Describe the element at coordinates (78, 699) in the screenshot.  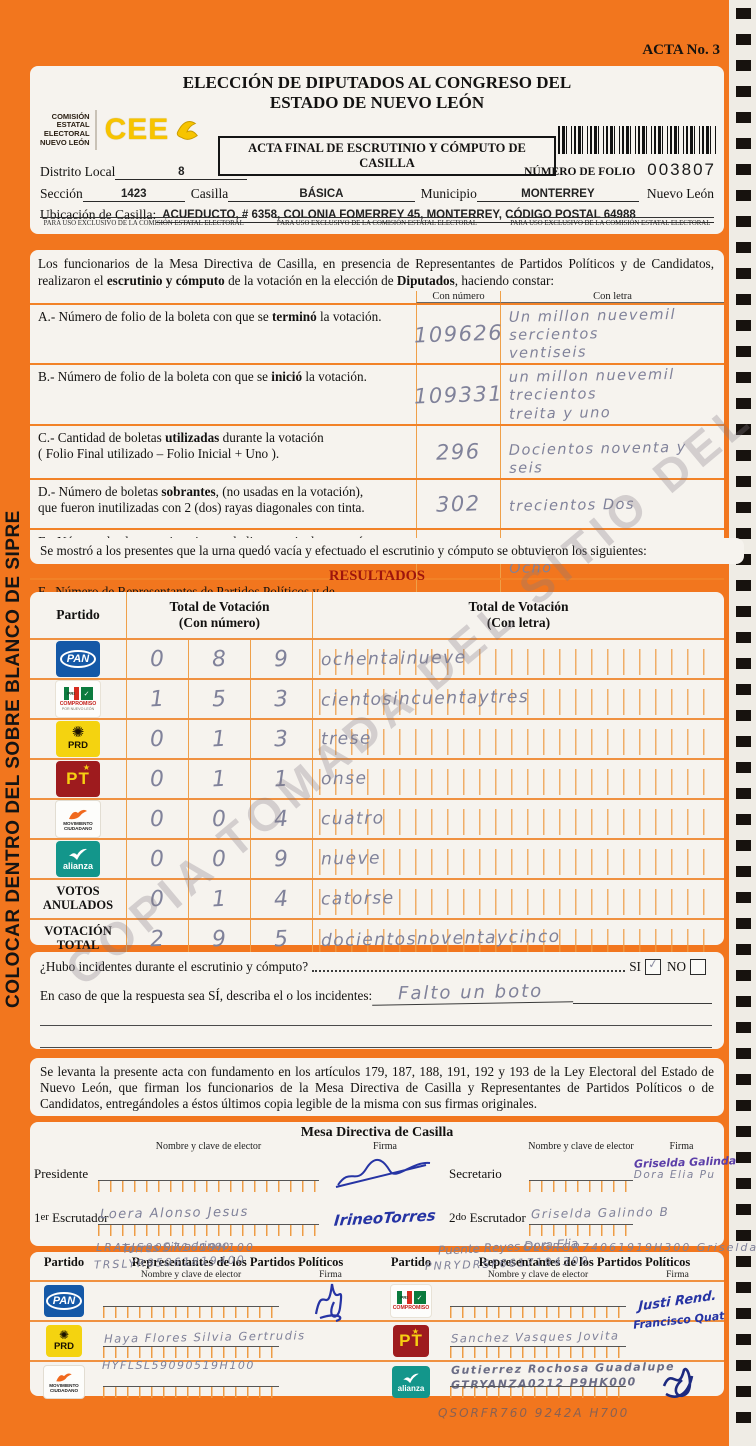
I see `compromiso-logo-cell: PRI ✓ COMPROMISO POR NUEVO LEÓN` at that location.